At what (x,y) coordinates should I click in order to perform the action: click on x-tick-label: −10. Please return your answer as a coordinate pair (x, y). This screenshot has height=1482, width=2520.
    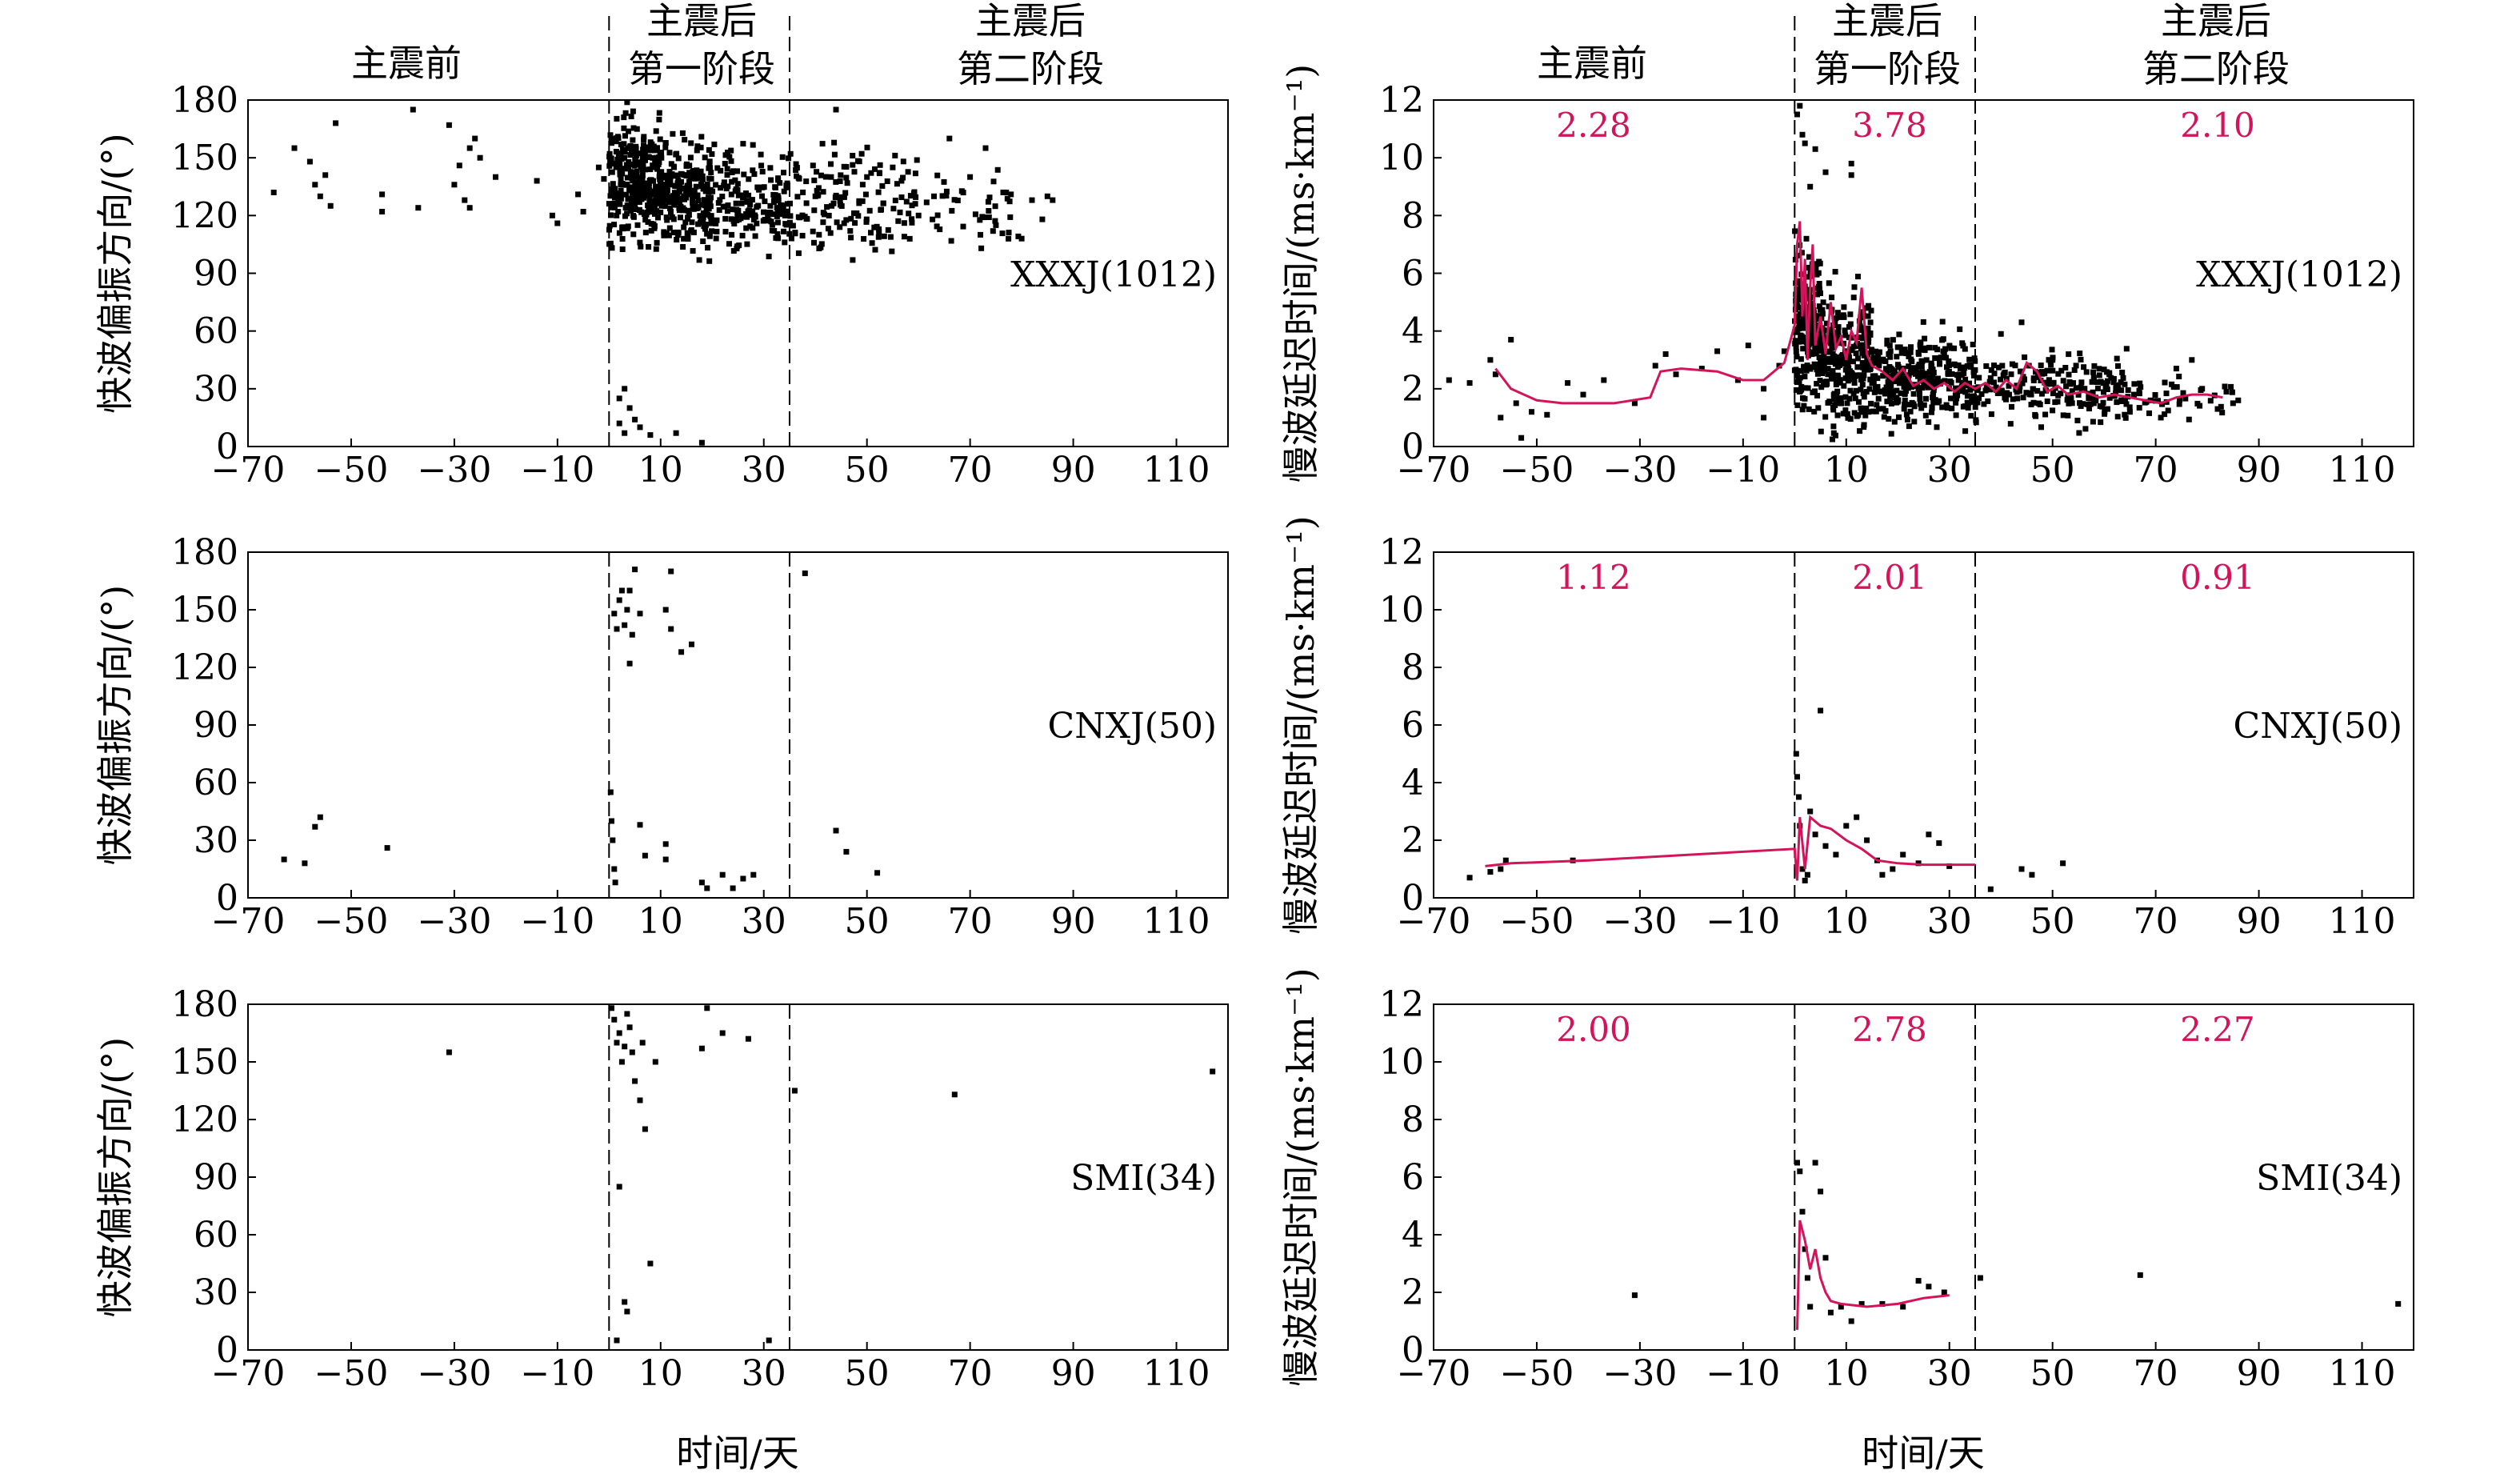
    Looking at the image, I should click on (557, 1373).